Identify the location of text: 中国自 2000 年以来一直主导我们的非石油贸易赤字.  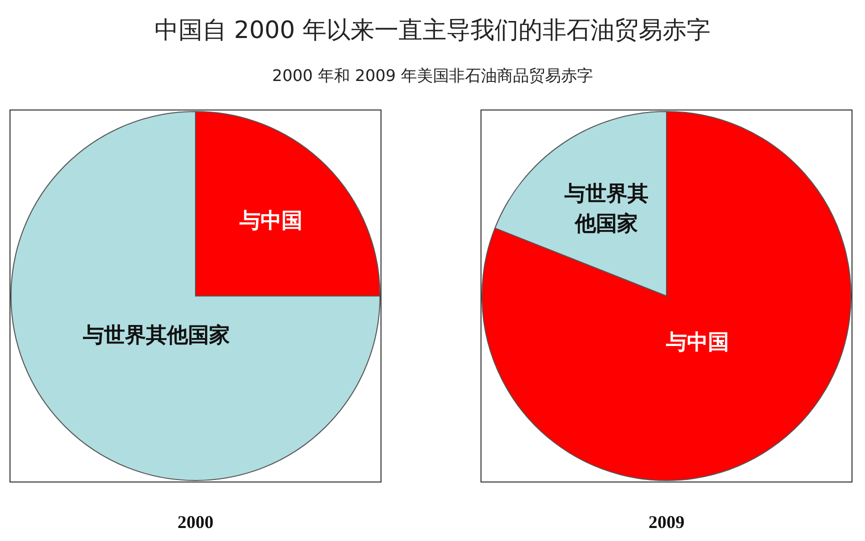
(432, 30).